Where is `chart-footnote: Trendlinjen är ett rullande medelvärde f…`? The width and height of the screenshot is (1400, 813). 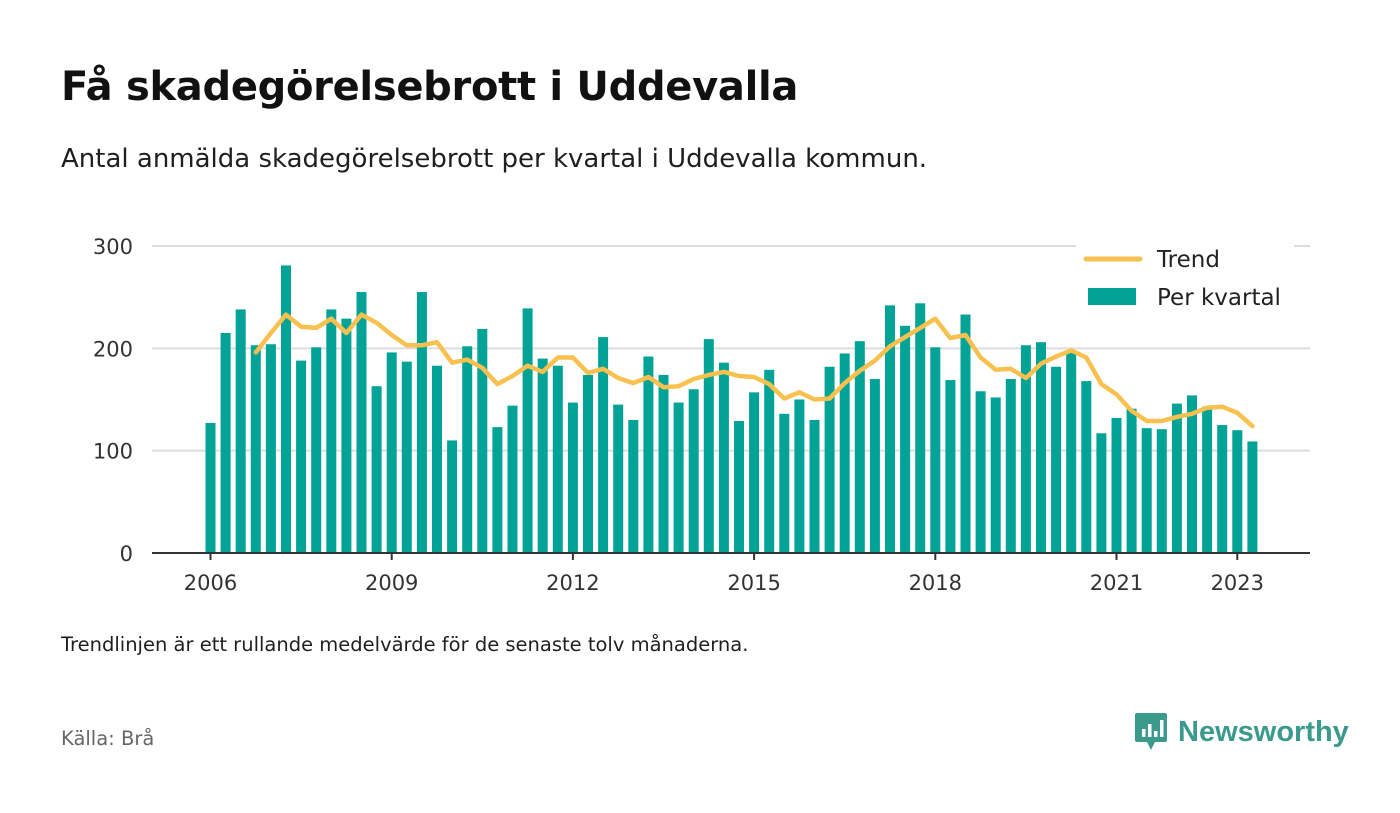 chart-footnote: Trendlinjen är ett rullande medelvärde f… is located at coordinates (405, 644).